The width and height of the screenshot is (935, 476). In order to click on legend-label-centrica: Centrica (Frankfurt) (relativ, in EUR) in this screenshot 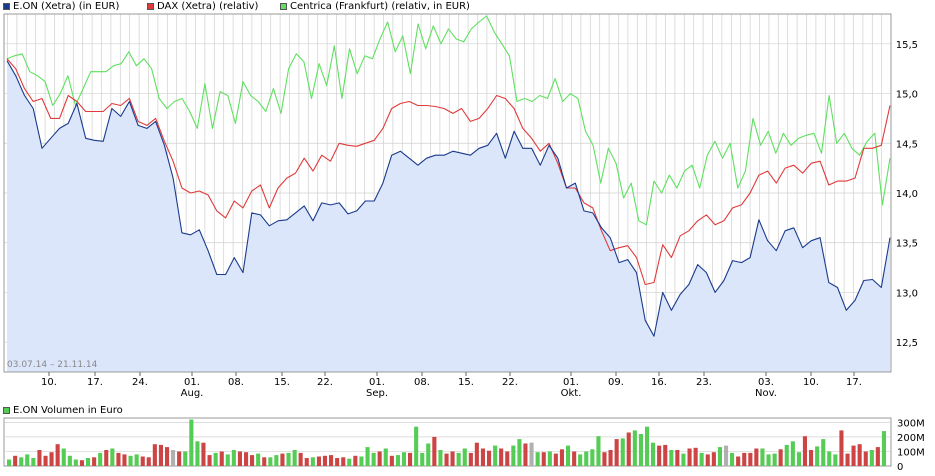, I will do `click(380, 6)`.